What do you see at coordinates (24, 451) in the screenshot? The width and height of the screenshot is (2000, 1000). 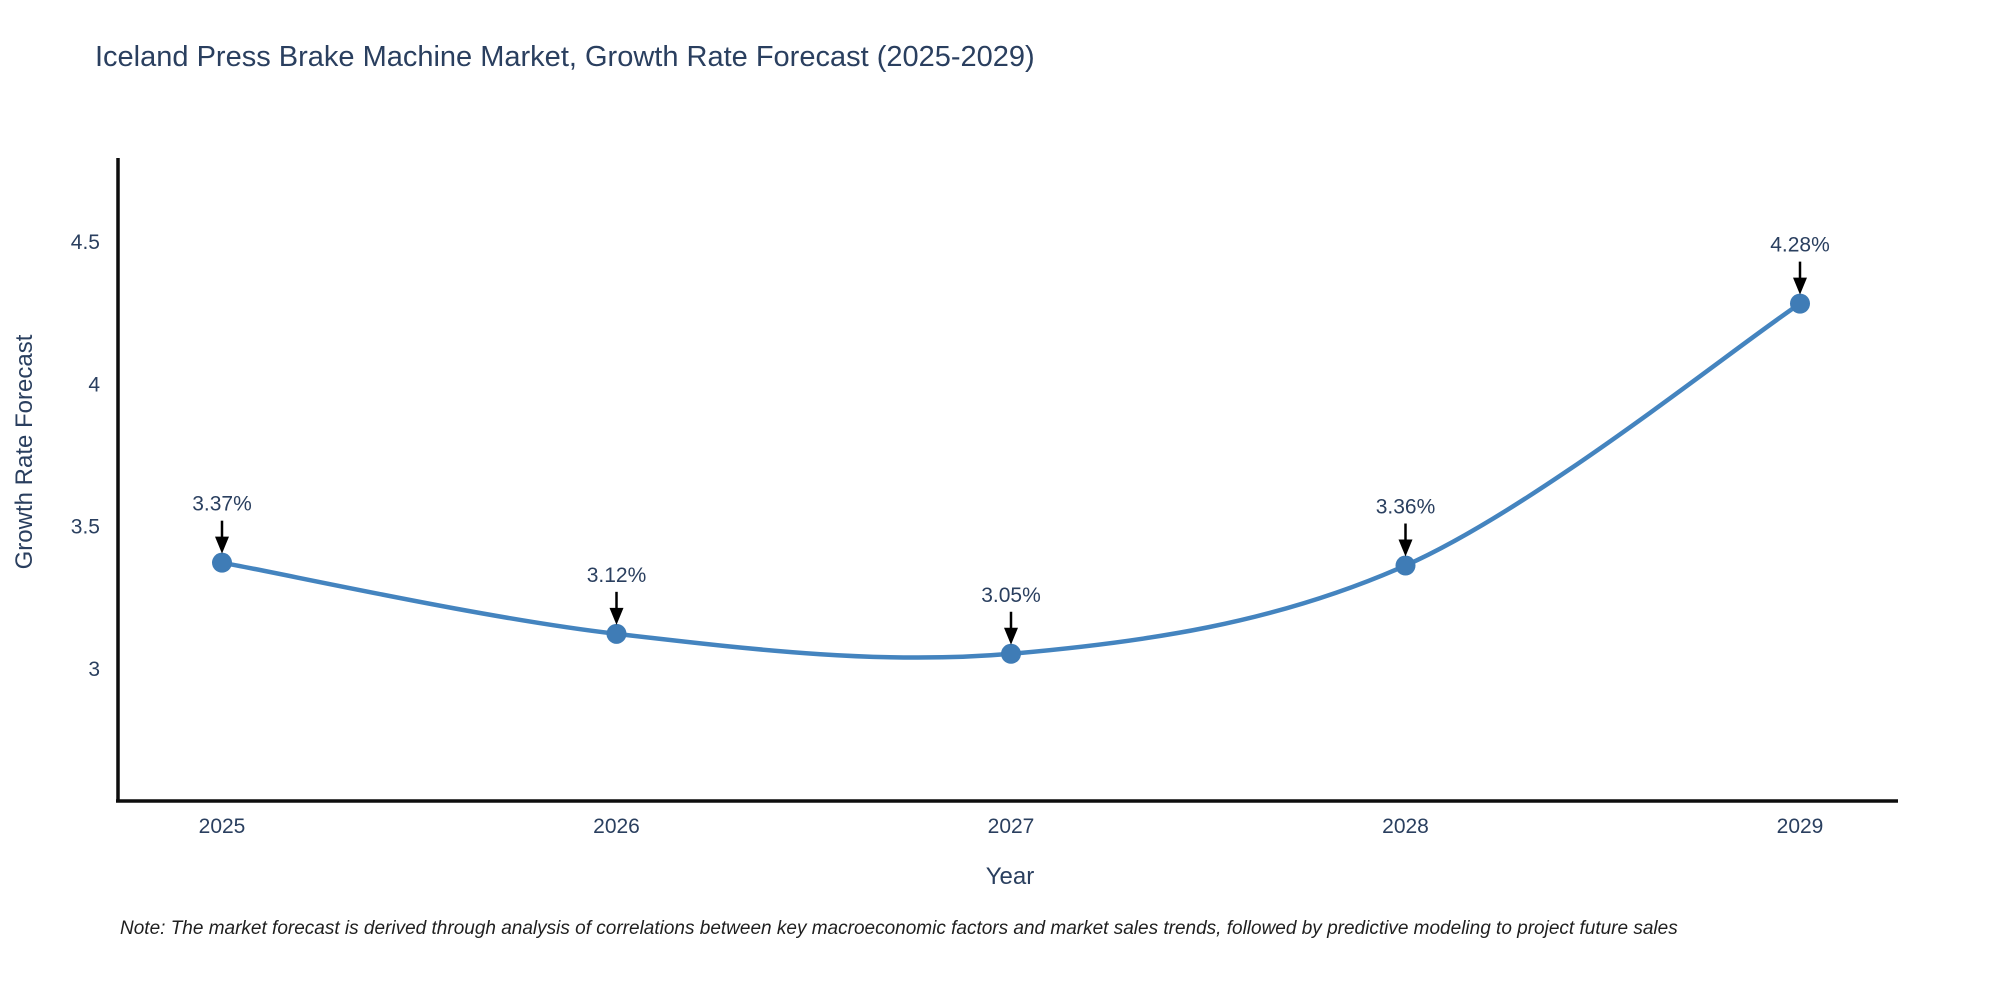 I see `y-axis-title: Growth Rate Forecast` at bounding box center [24, 451].